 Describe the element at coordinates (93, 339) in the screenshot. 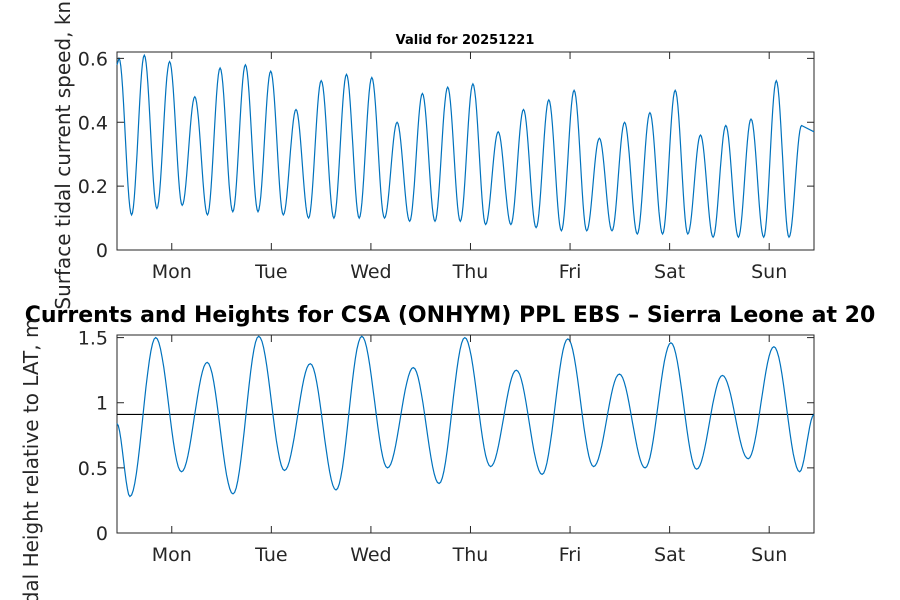

I see `y-tick-label: 1.5` at that location.